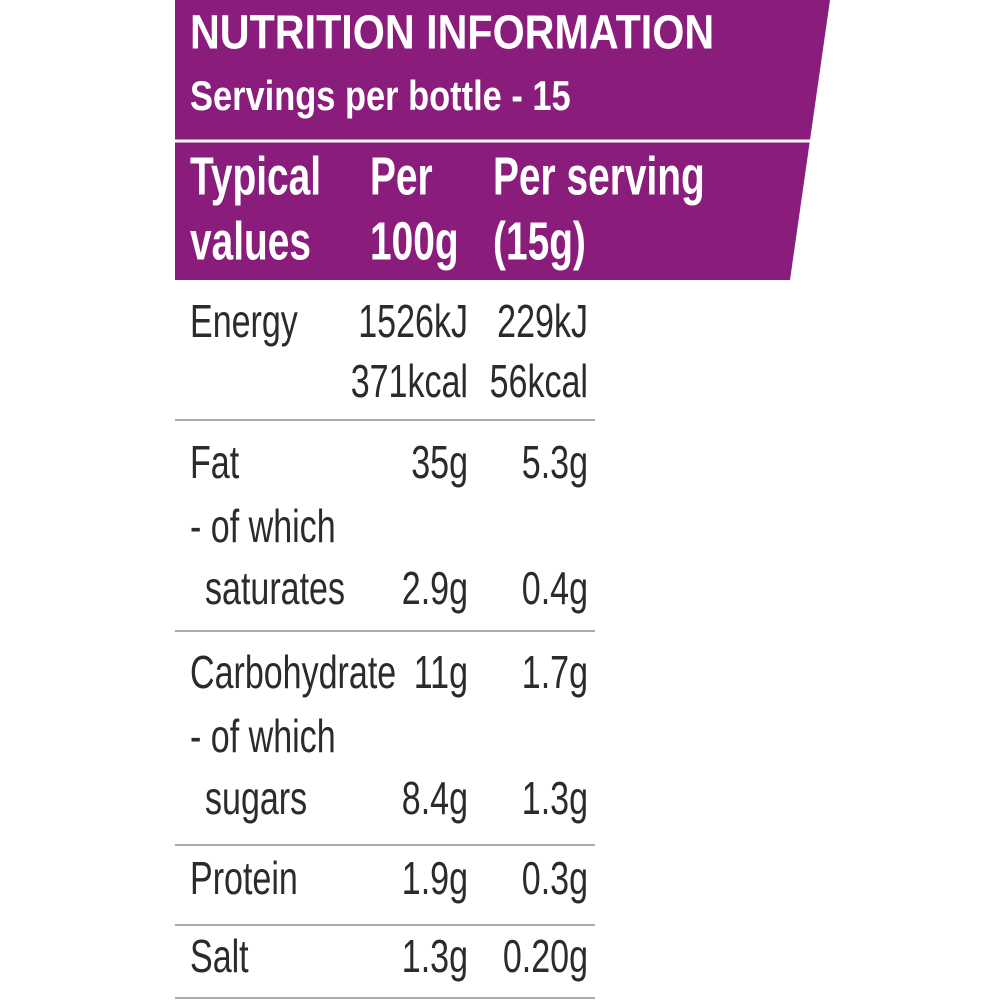 The width and height of the screenshot is (1000, 1000). I want to click on per-100g-value: 2.9g, so click(435, 588).